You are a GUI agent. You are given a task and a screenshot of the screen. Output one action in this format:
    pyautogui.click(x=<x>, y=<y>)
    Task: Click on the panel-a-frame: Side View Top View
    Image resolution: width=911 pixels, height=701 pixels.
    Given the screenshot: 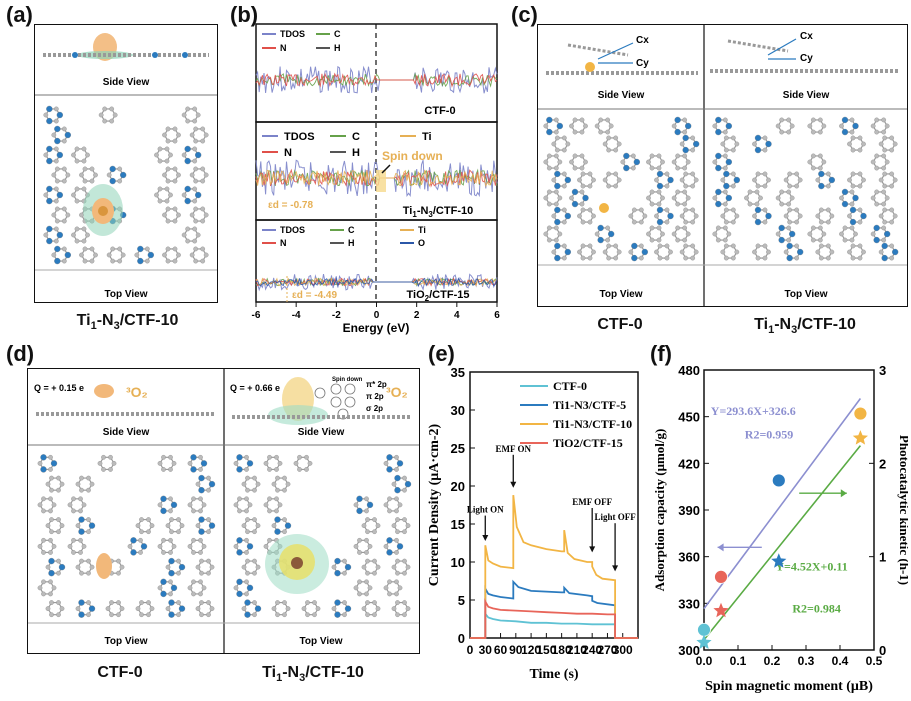 What is the action you would take?
    pyautogui.click(x=126, y=163)
    